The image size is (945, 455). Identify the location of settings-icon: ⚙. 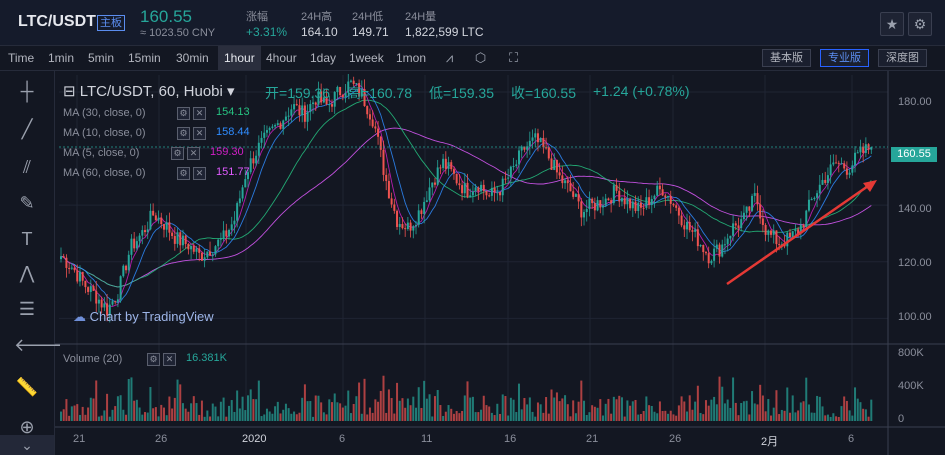
(920, 24).